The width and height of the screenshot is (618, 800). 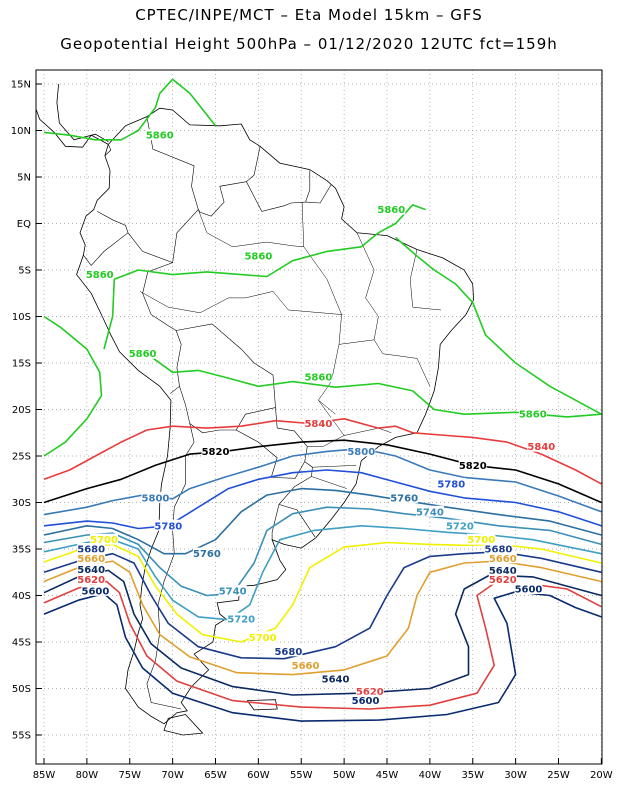 What do you see at coordinates (87, 775) in the screenshot?
I see `lon-label: 80W` at bounding box center [87, 775].